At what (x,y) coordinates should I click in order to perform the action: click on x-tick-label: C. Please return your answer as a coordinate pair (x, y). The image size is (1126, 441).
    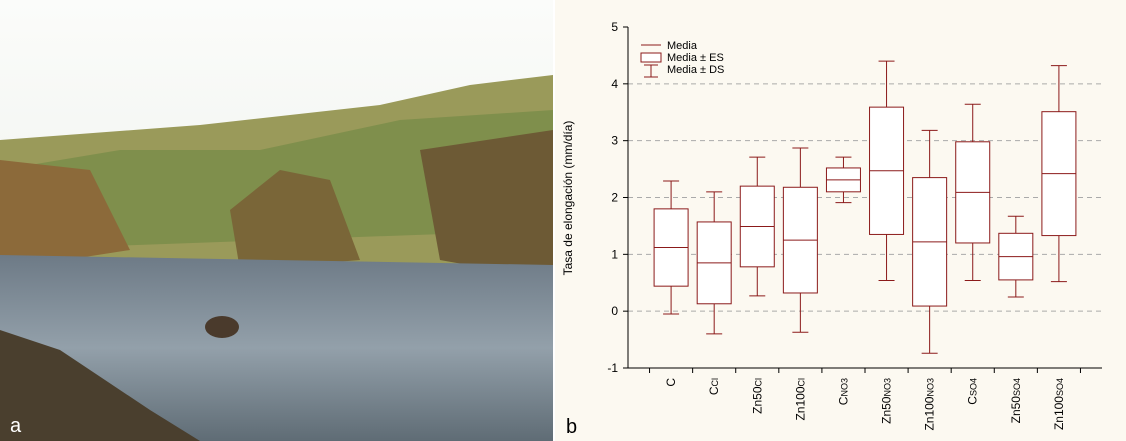
    Looking at the image, I should click on (671, 382).